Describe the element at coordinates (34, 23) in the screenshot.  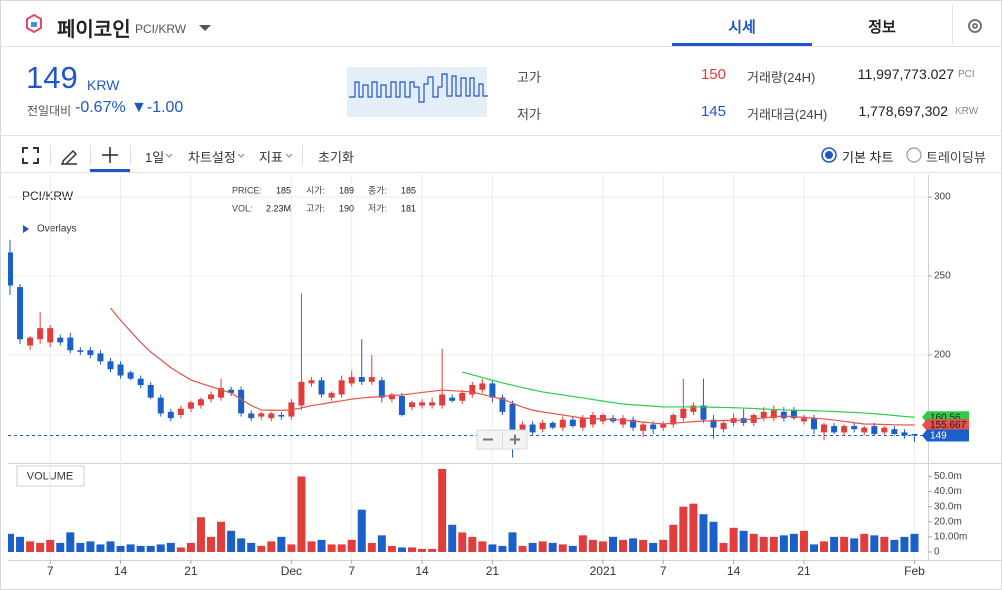
I see `coin-logo` at that location.